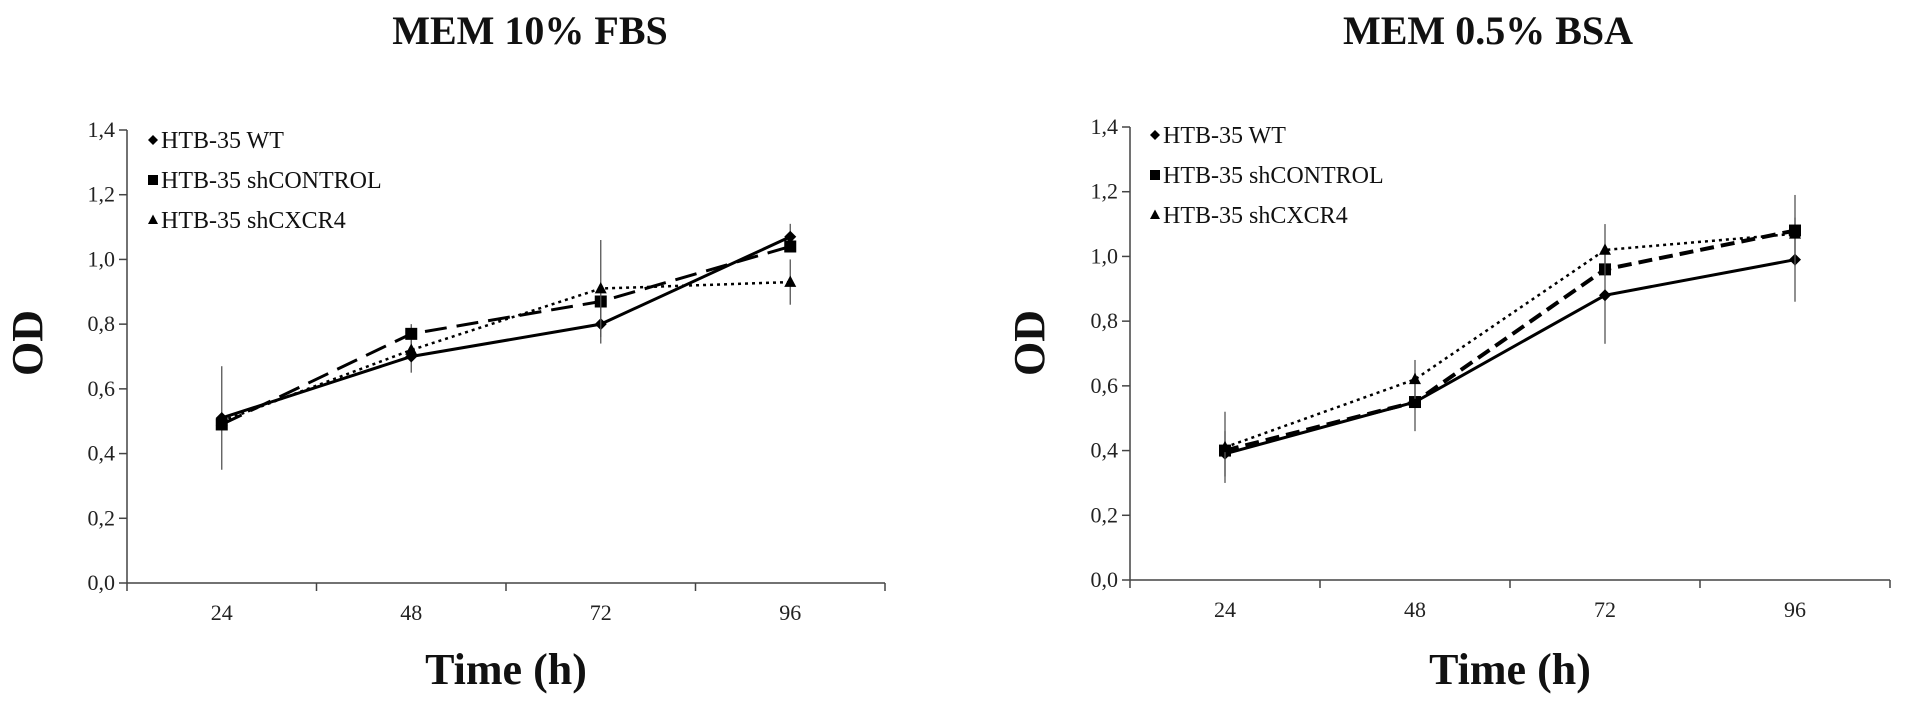 This screenshot has width=1913, height=704. I want to click on chart-title: MEM 10% FBS, so click(530, 30).